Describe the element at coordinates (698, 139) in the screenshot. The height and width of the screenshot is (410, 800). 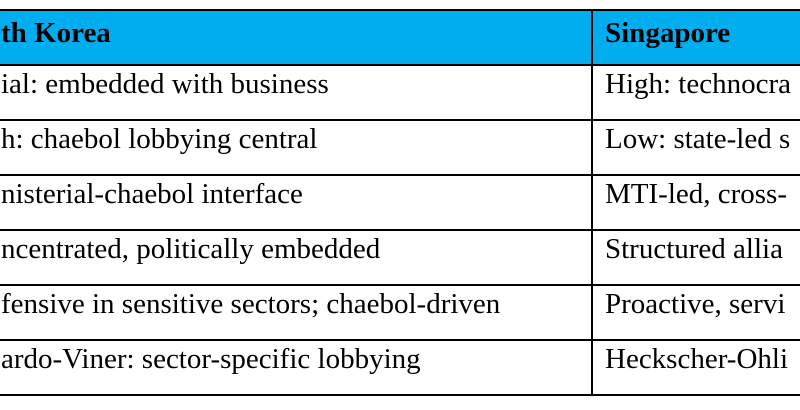
I see `table-cell-right: Low: state-led s` at that location.